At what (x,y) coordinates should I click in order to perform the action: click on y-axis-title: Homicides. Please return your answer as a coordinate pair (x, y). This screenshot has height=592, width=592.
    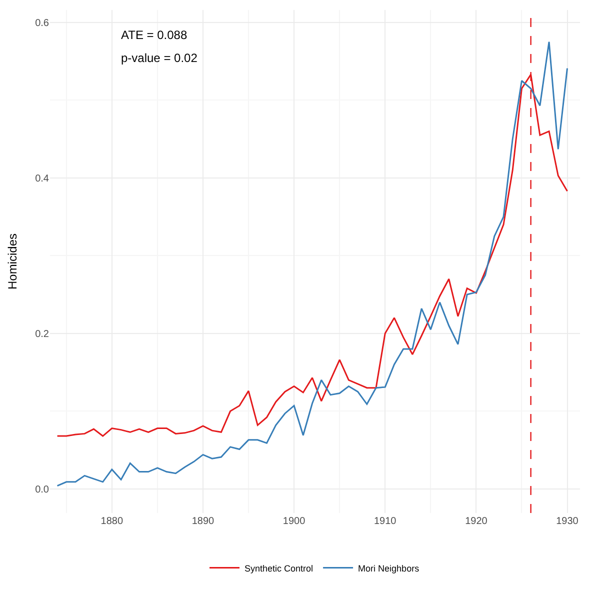
    Looking at the image, I should click on (12, 261).